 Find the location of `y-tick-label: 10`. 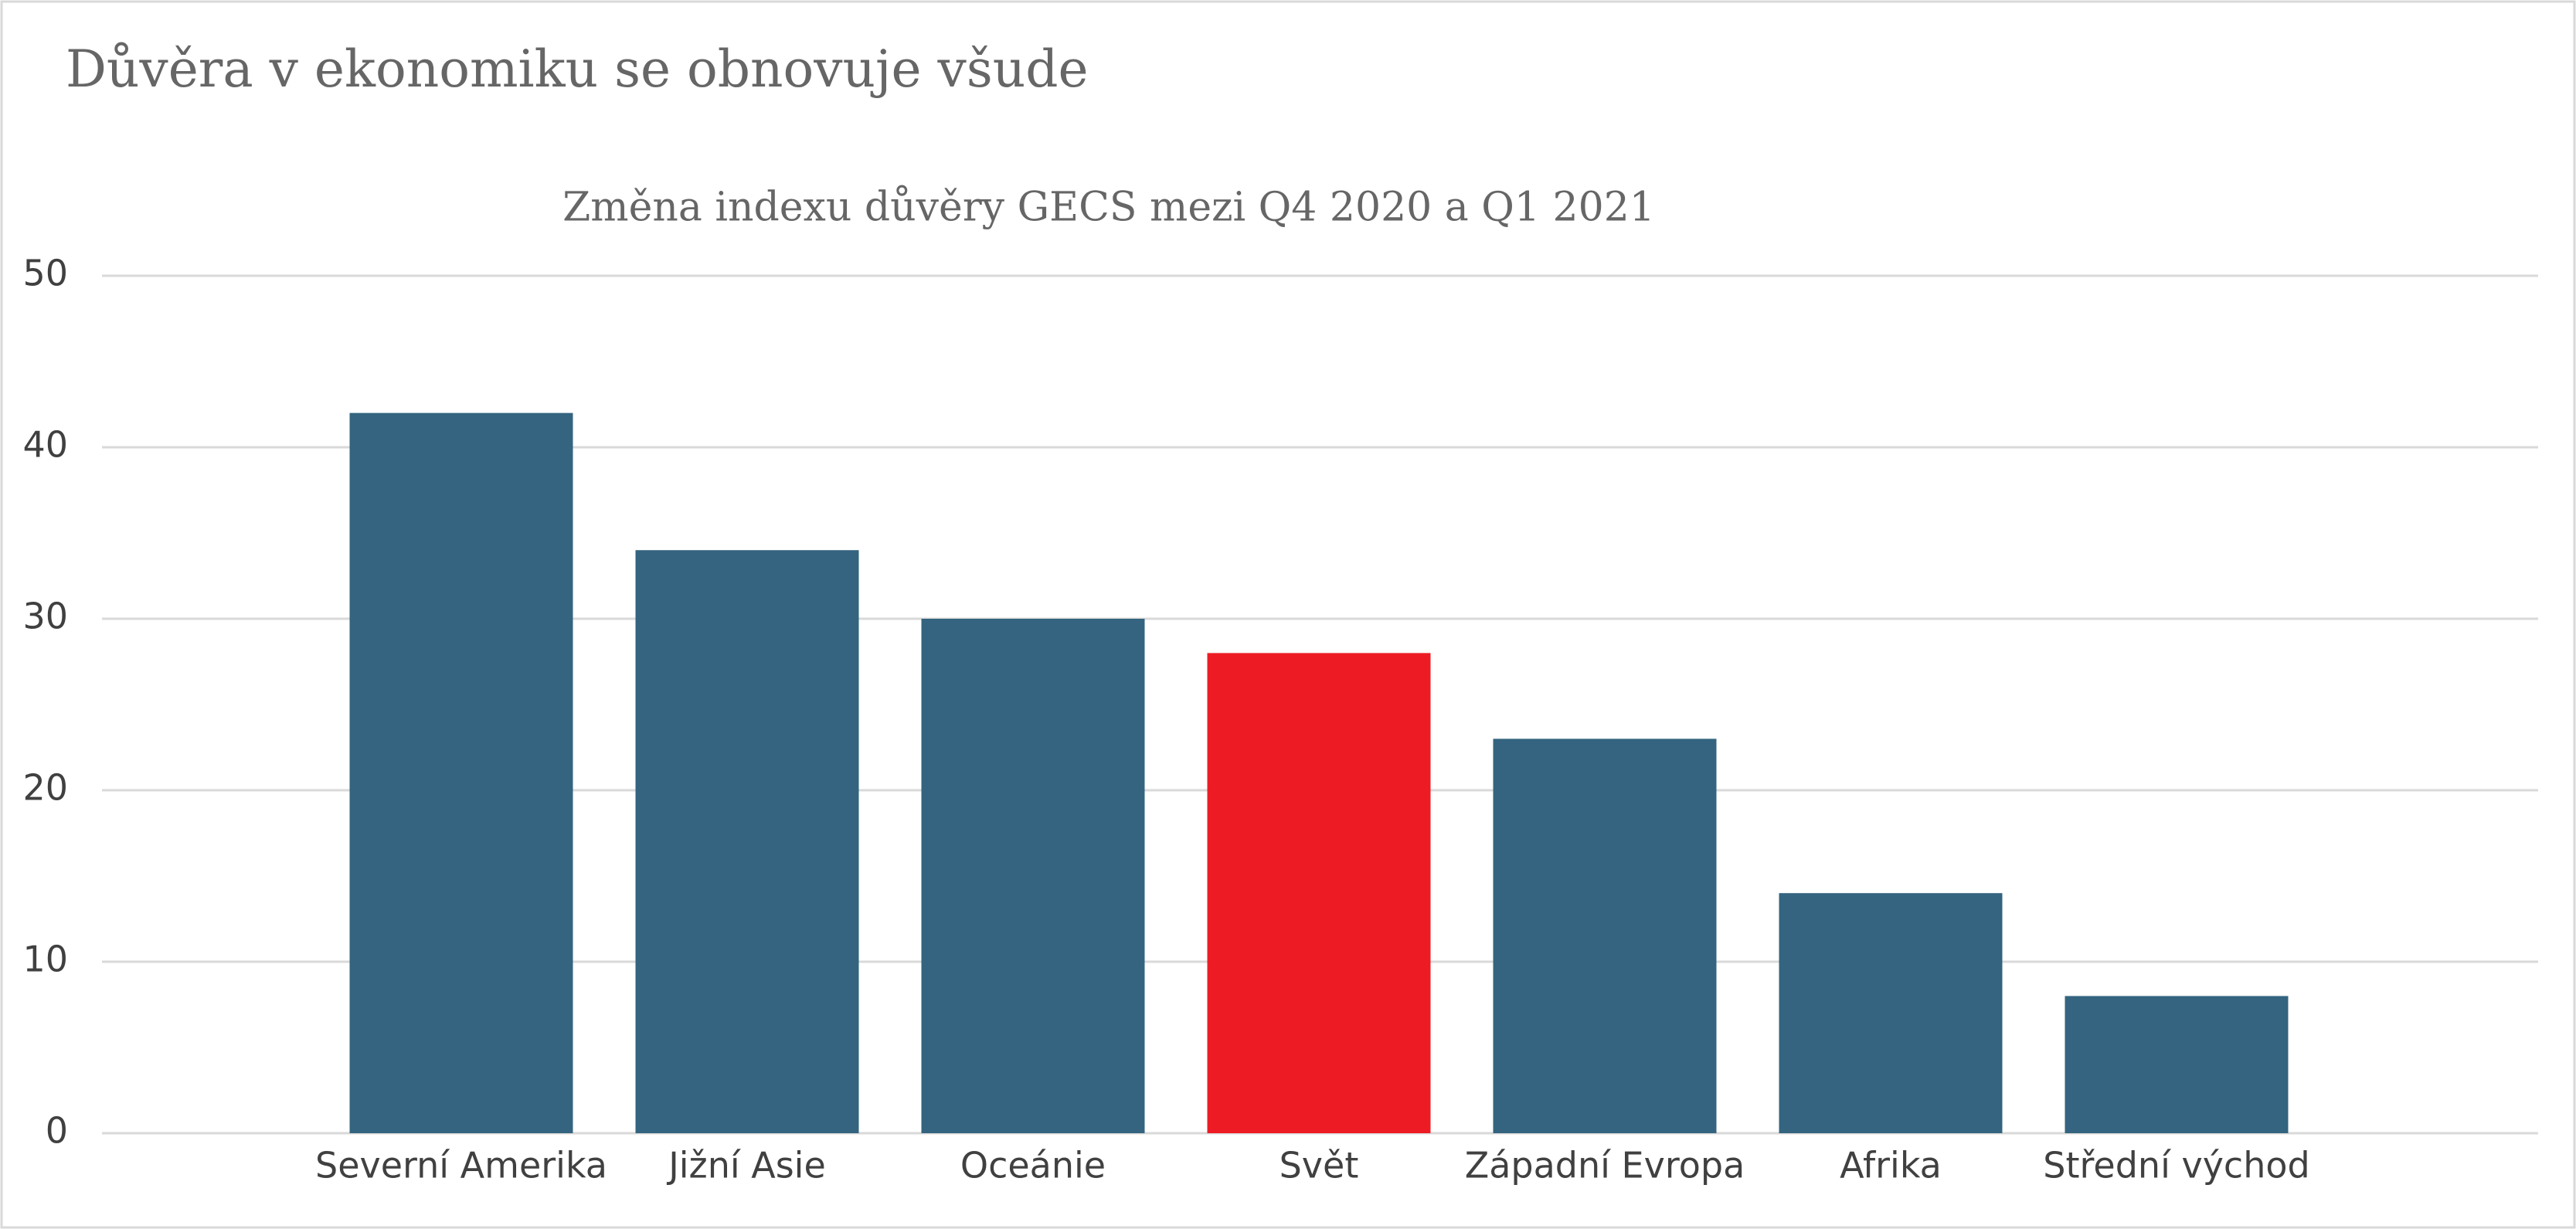

y-tick-label: 10 is located at coordinates (45, 960).